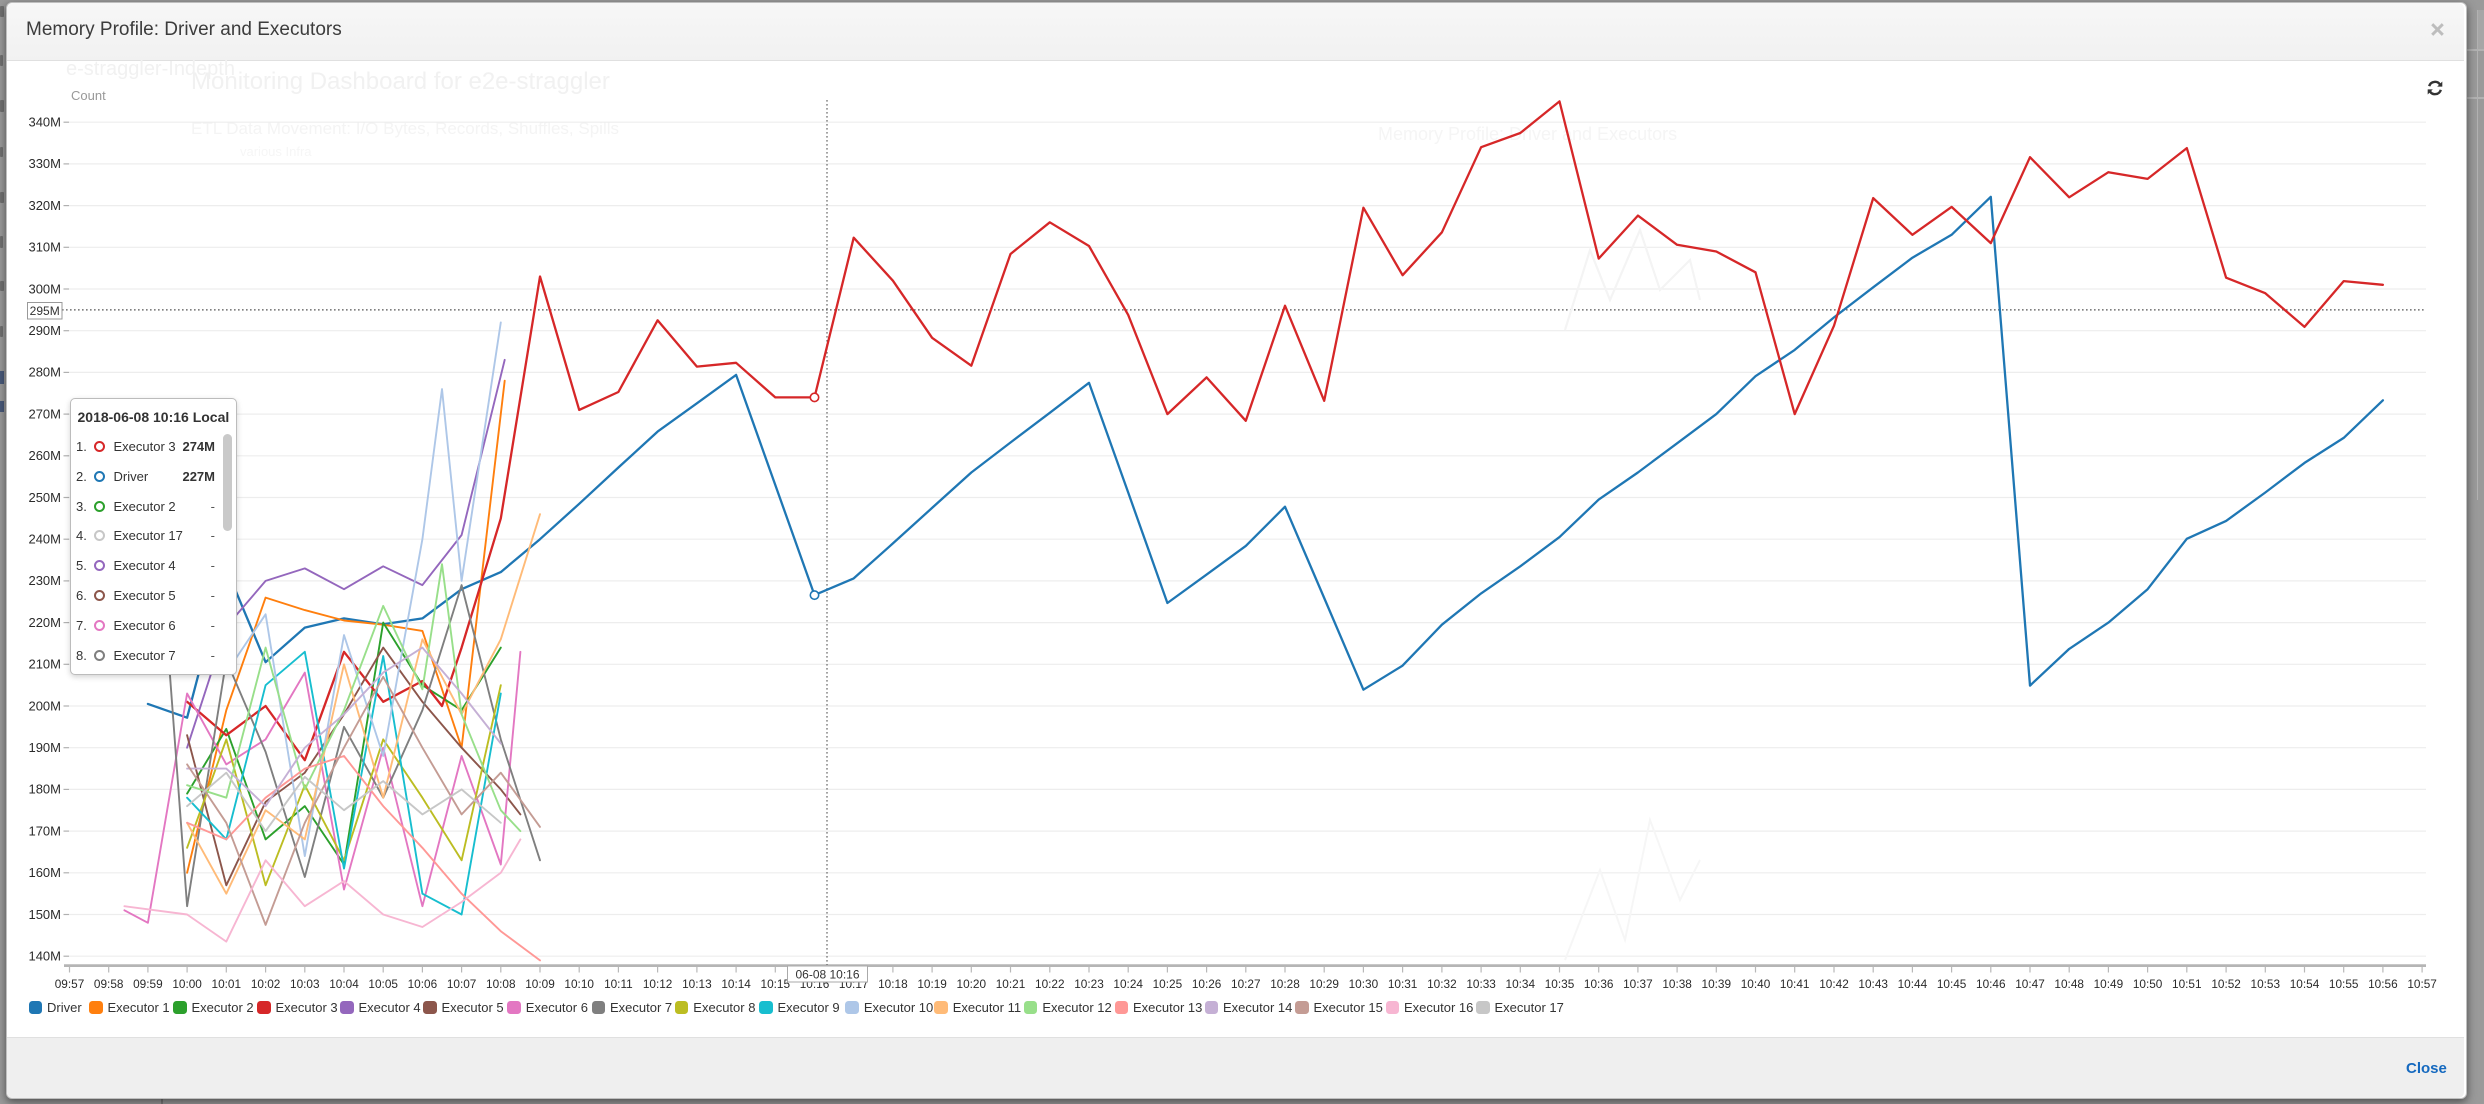 This screenshot has width=2484, height=1104. What do you see at coordinates (972, 984) in the screenshot?
I see `svg-text: 10:20` at bounding box center [972, 984].